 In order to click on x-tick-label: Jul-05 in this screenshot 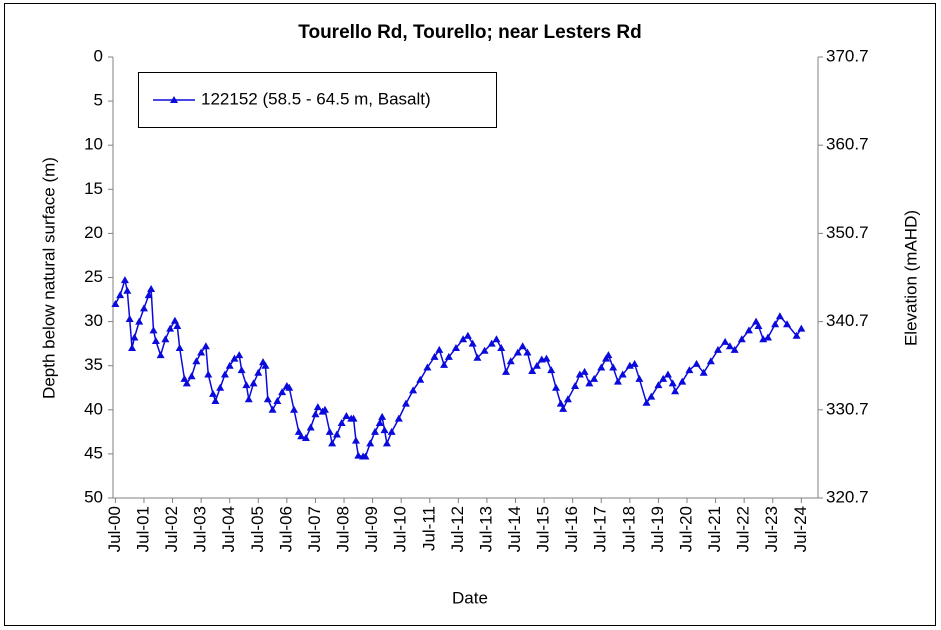, I will do `click(257, 529)`.